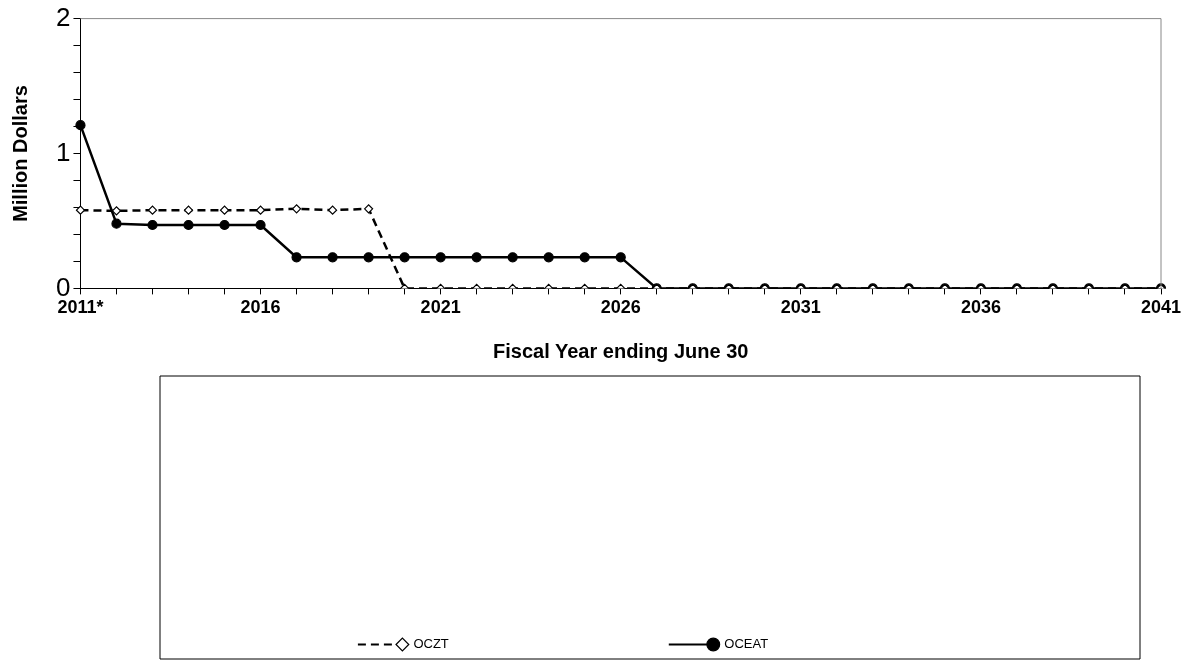  I want to click on x-tick-label: 2041, so click(1161, 307).